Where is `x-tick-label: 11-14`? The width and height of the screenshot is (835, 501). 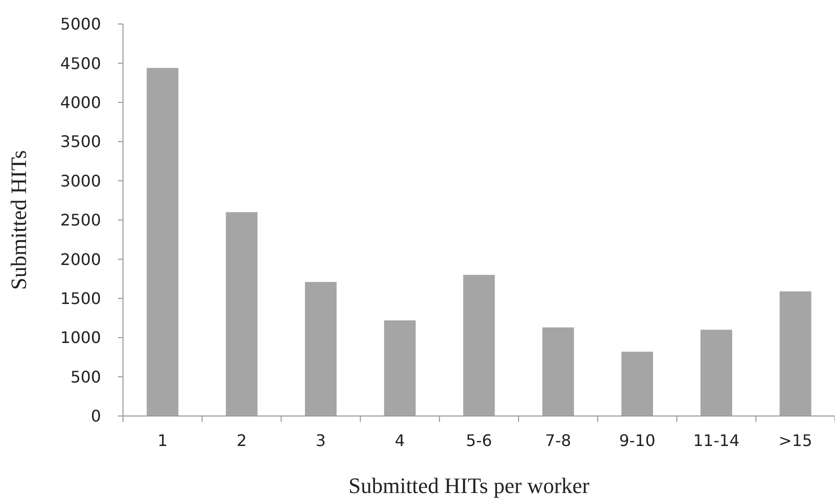 x-tick-label: 11-14 is located at coordinates (716, 440).